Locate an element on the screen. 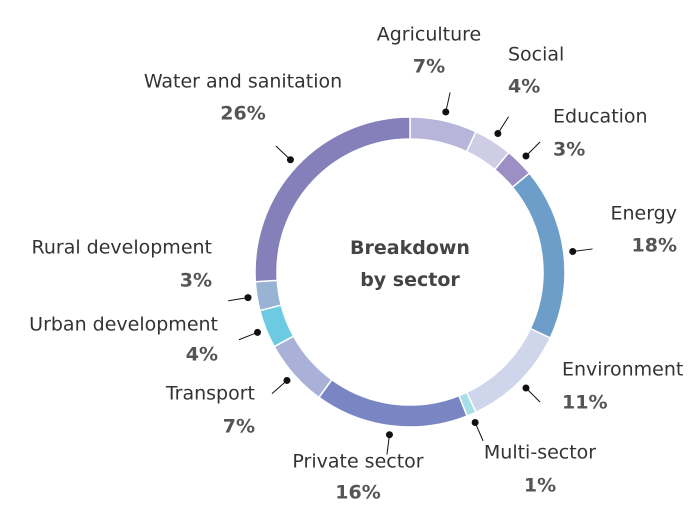 The width and height of the screenshot is (698, 505). center-title: Breakdown by sector is located at coordinates (410, 264).